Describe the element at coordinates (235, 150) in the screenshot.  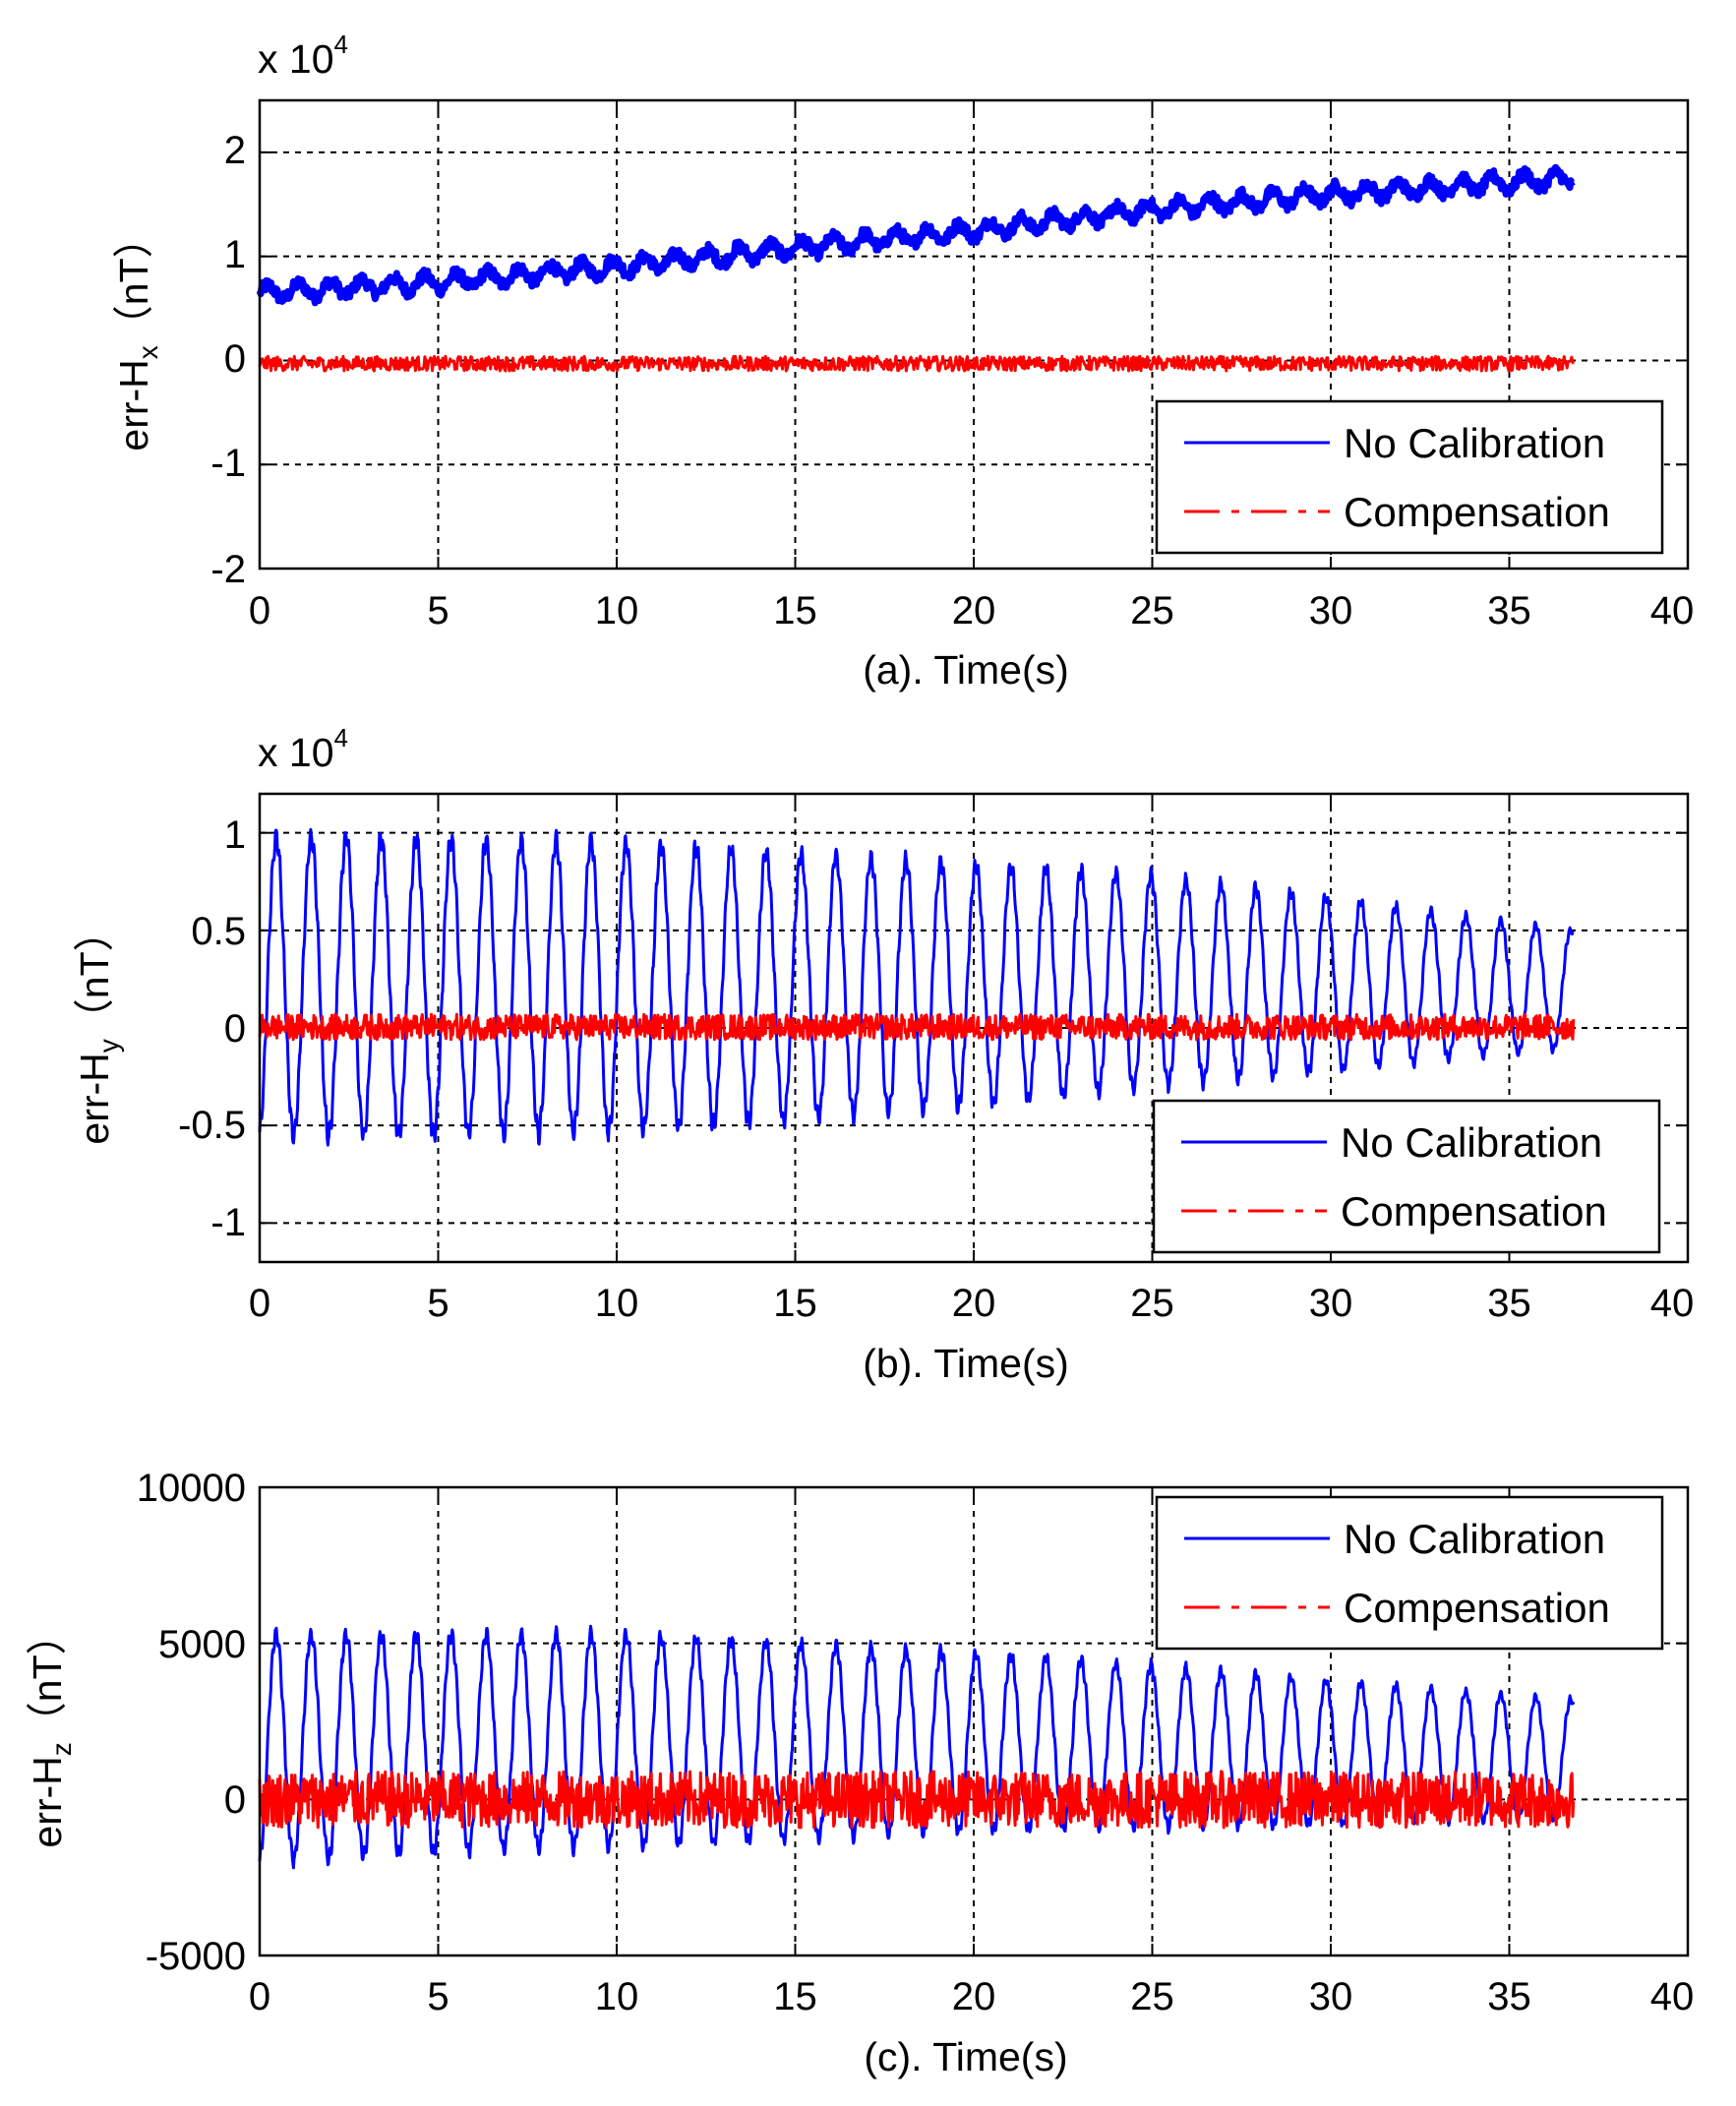
I see `y-tick-label: 2` at that location.